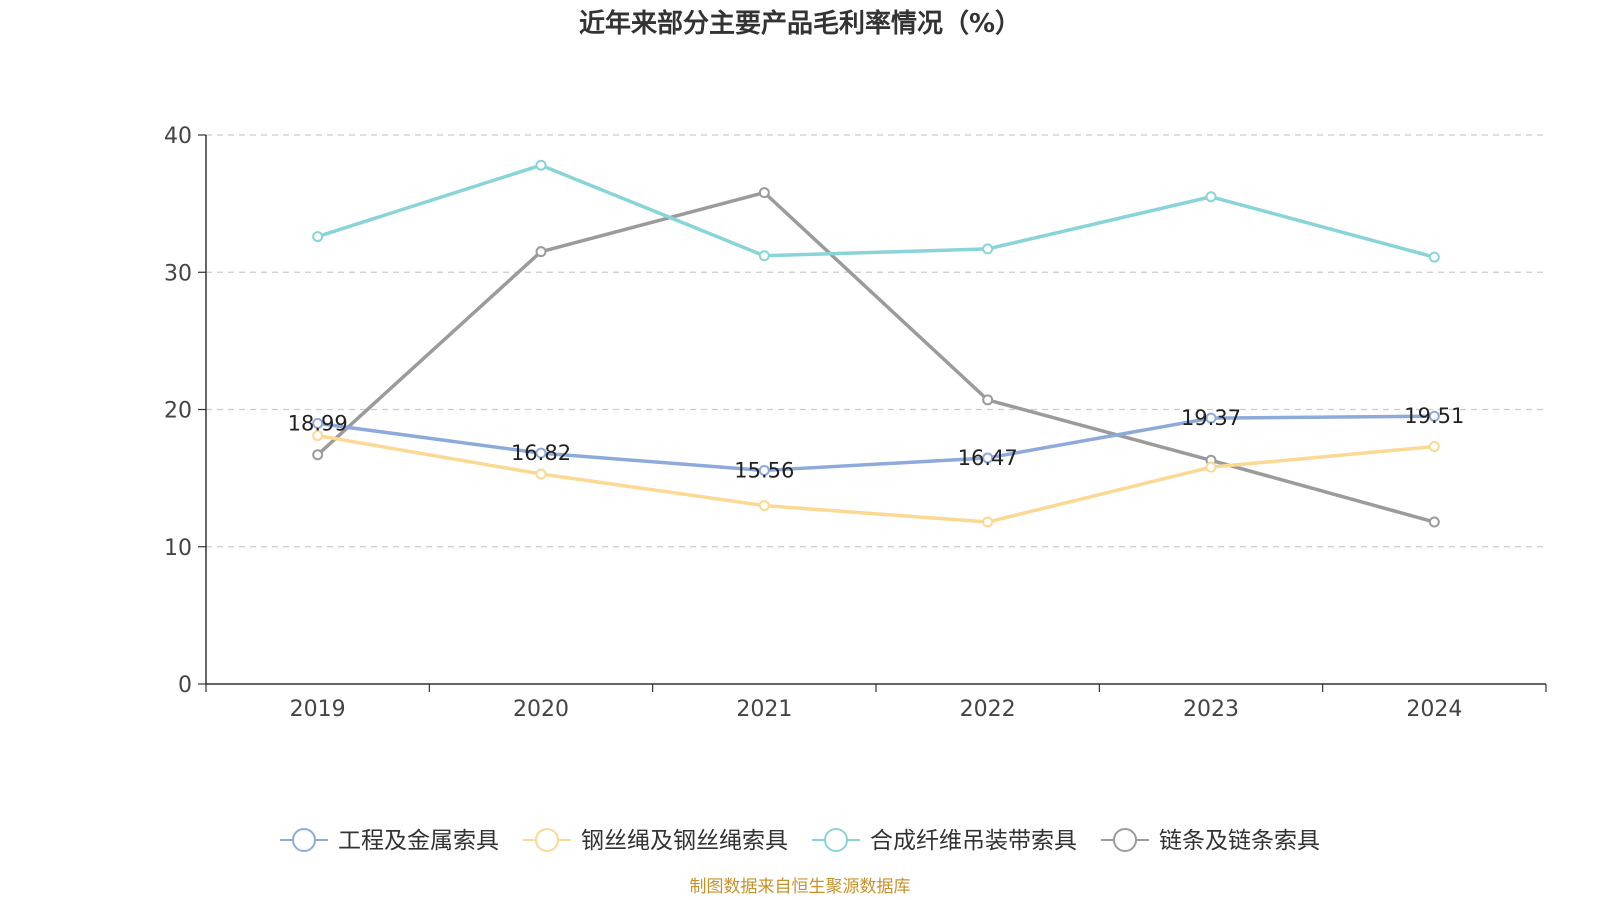 The image size is (1600, 900). I want to click on legend-item: 钢丝绳及钢丝绳索具, so click(655, 841).